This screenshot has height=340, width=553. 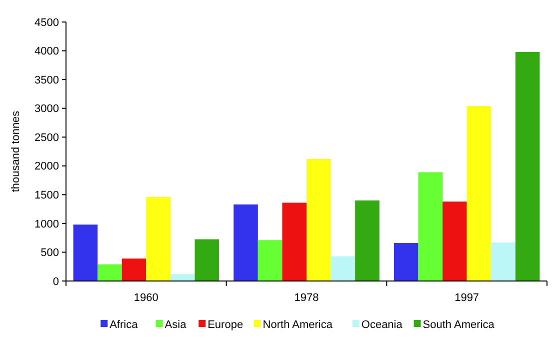 What do you see at coordinates (146, 298) in the screenshot?
I see `x-tick-label: 1960` at bounding box center [146, 298].